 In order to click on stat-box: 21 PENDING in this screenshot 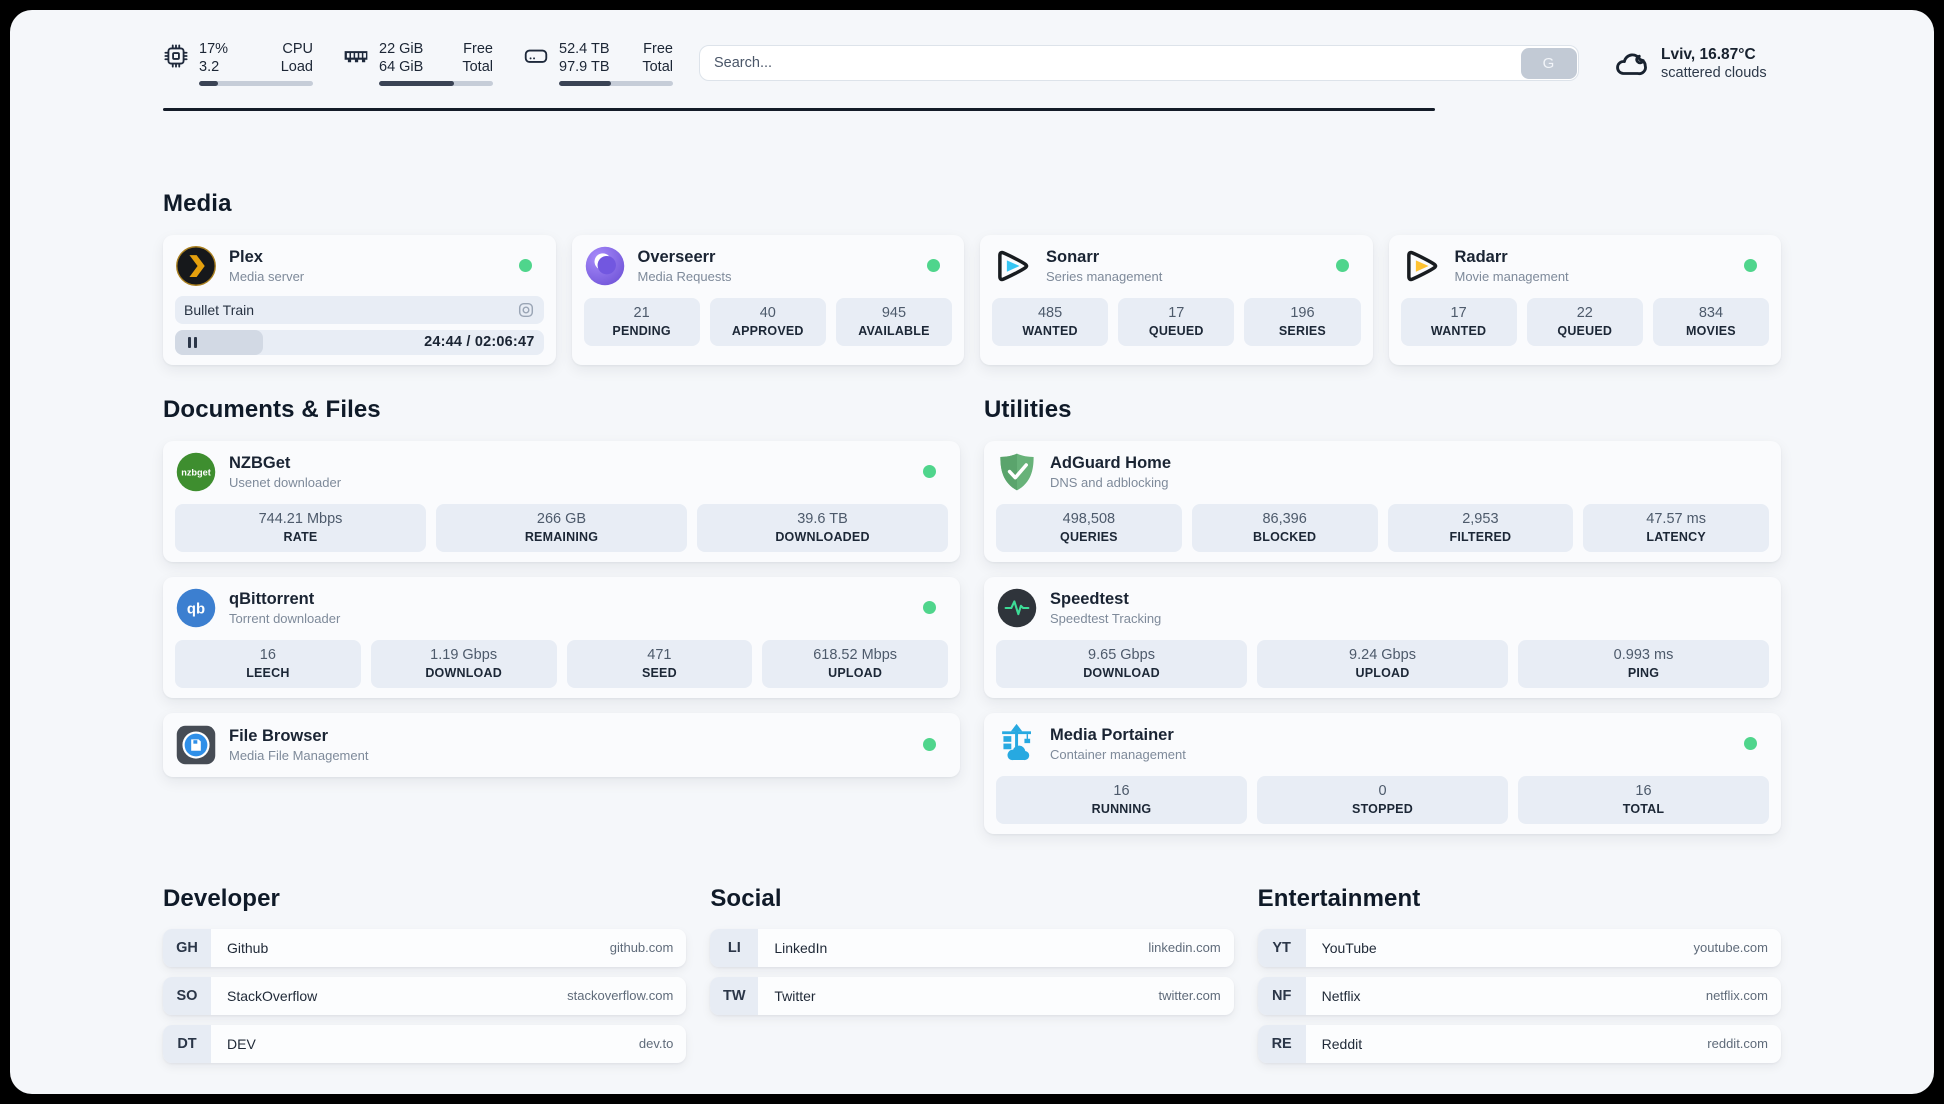, I will do `click(641, 321)`.